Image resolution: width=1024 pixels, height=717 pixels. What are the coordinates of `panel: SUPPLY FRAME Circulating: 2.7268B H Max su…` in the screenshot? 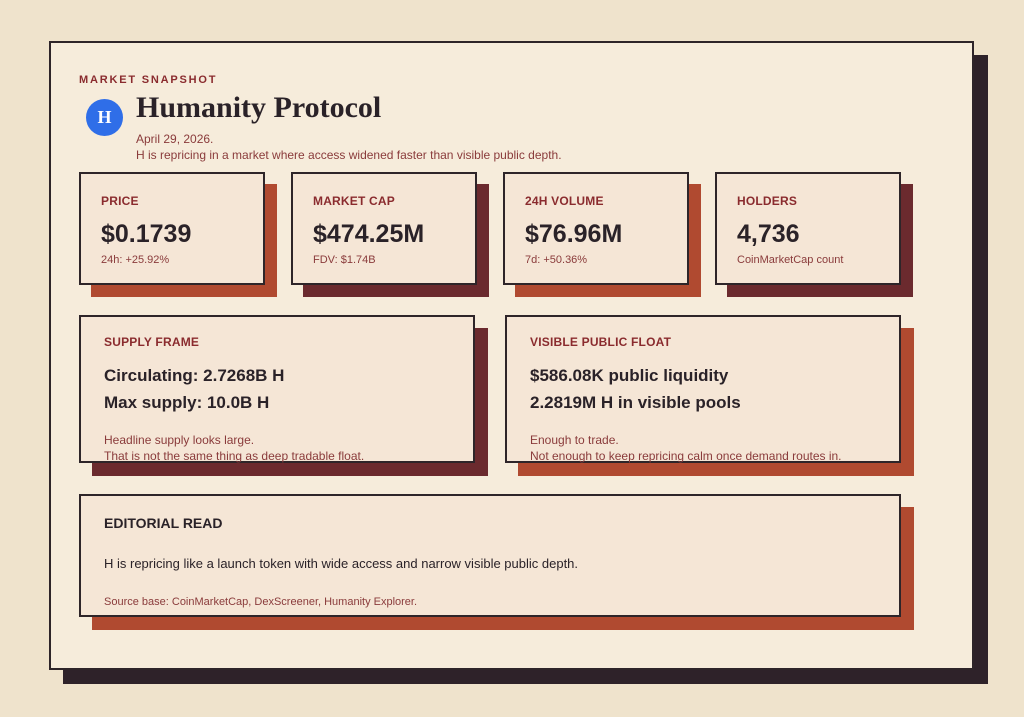 It's located at (277, 389).